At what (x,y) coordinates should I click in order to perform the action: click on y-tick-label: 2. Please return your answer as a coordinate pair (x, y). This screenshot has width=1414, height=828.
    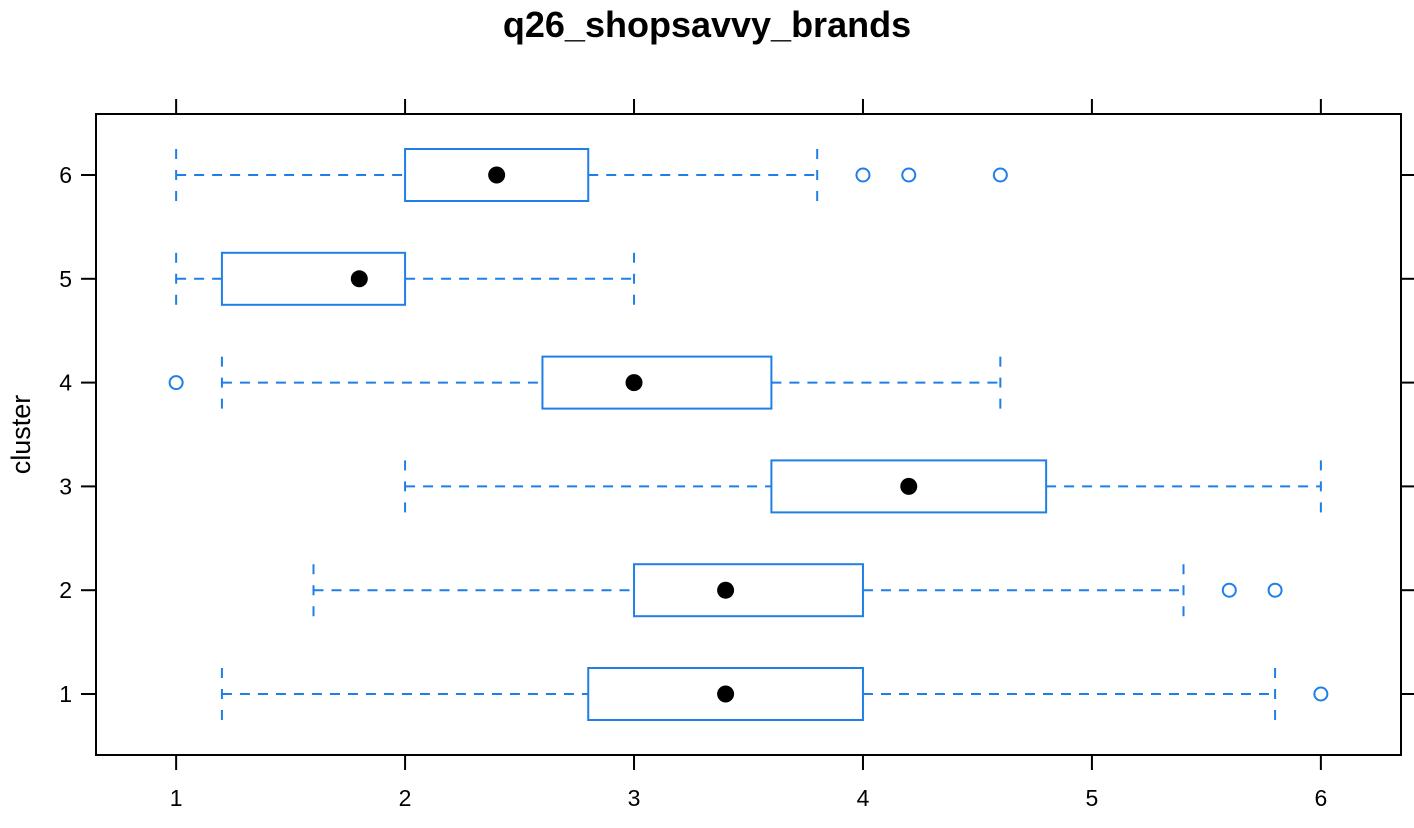
    Looking at the image, I should click on (65, 590).